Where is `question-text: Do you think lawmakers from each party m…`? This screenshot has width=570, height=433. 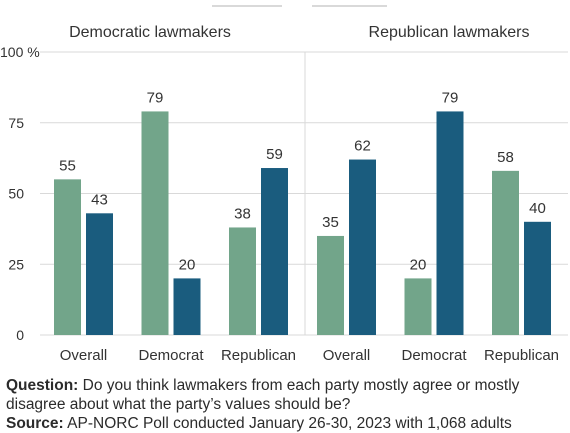
question-text: Do you think lawmakers from each party m… is located at coordinates (263, 395).